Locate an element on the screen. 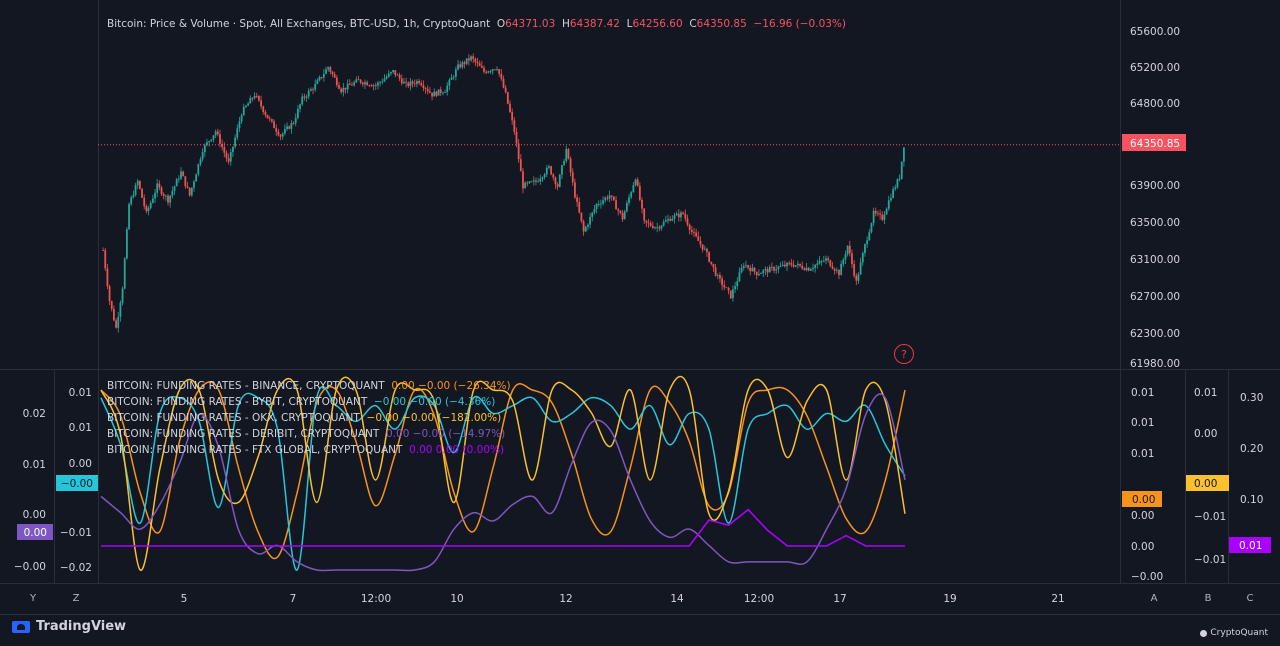  price-tick-label: 65200.00 is located at coordinates (1155, 68).